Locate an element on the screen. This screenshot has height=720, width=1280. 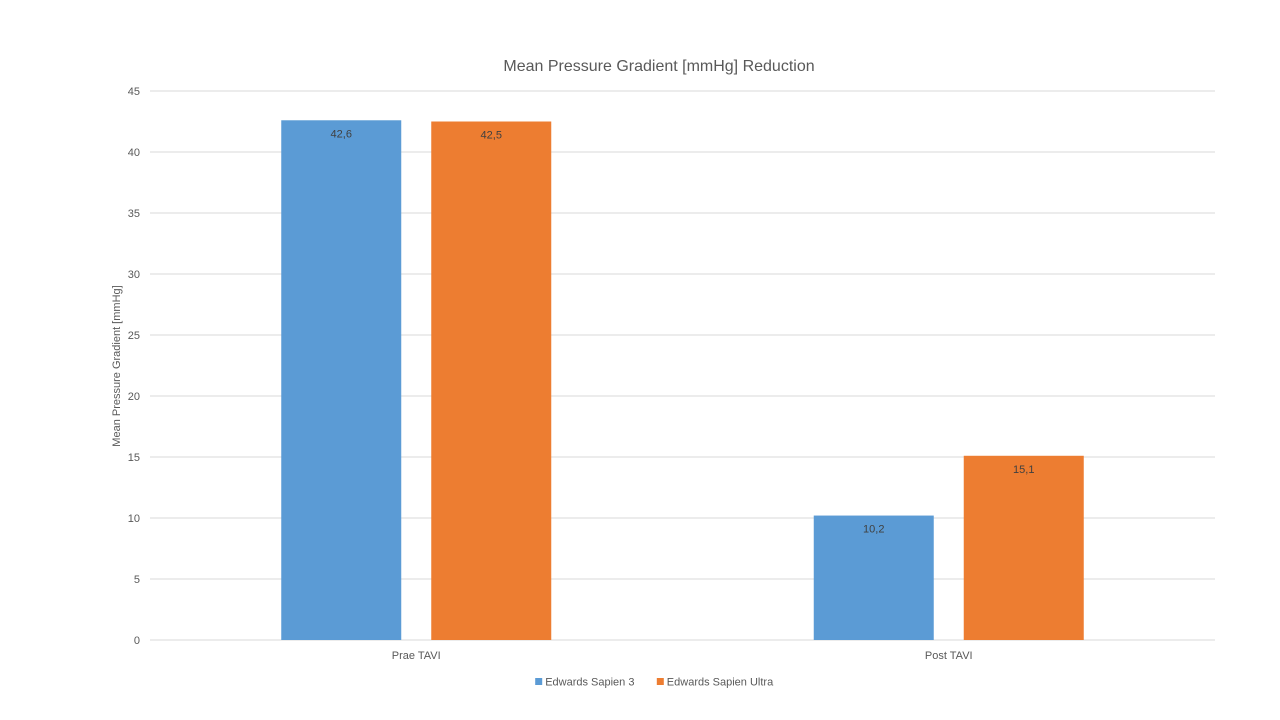
bar-sapien-3-post is located at coordinates (873, 577).